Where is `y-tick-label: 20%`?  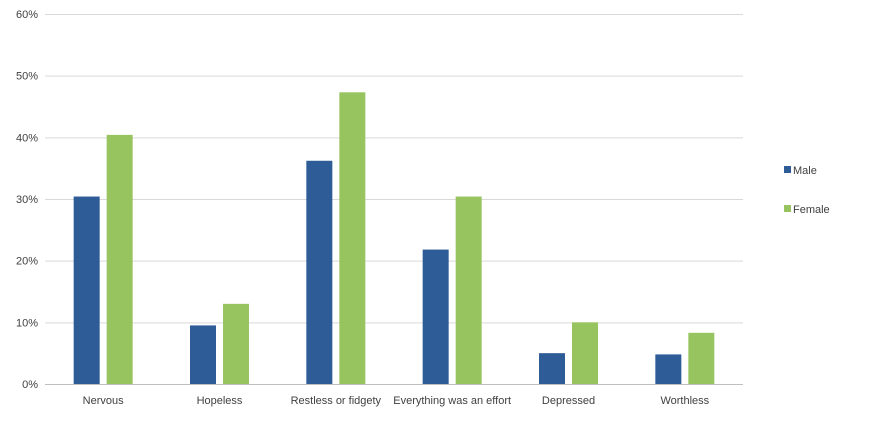
y-tick-label: 20% is located at coordinates (27, 262).